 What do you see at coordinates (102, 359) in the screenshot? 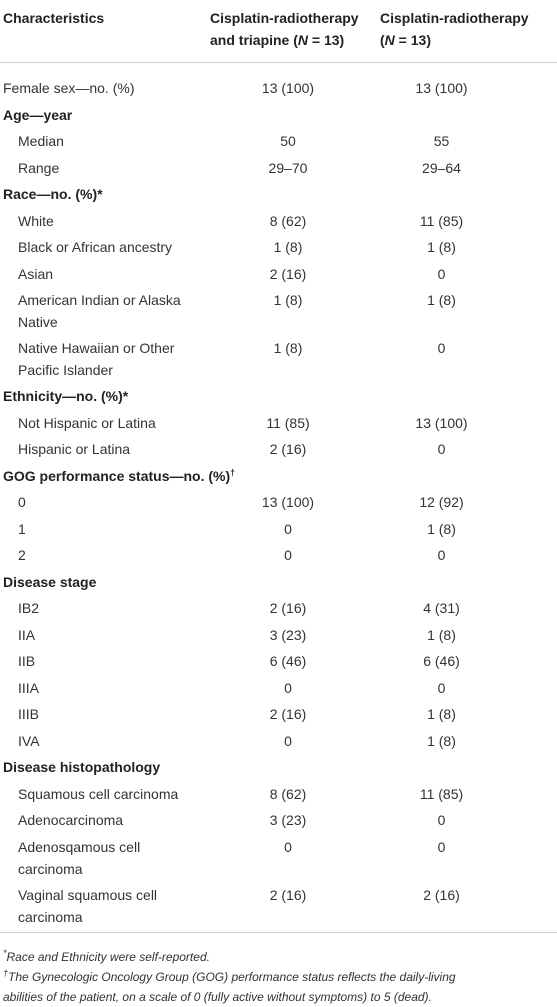
I see `row-label: Native Hawaiian or Other Pacific Islander` at bounding box center [102, 359].